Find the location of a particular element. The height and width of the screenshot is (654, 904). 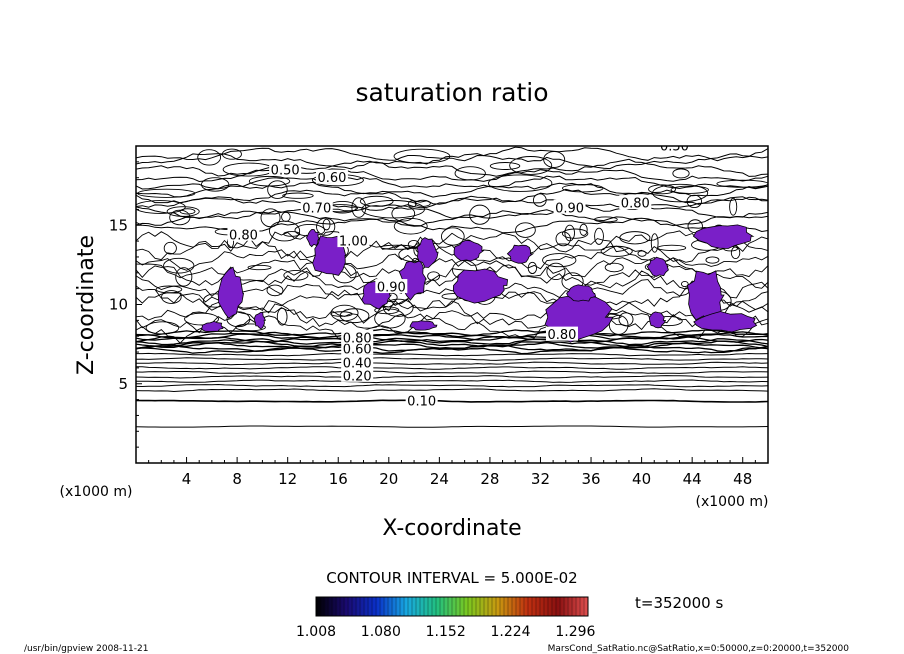

y-axis-label: Z-coordinate is located at coordinates (86, 305).